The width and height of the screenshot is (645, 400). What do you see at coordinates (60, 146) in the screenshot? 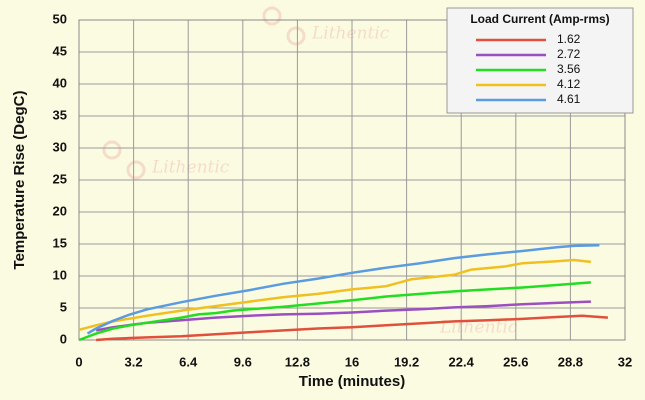
I see `y-tick-label: 30` at bounding box center [60, 146].